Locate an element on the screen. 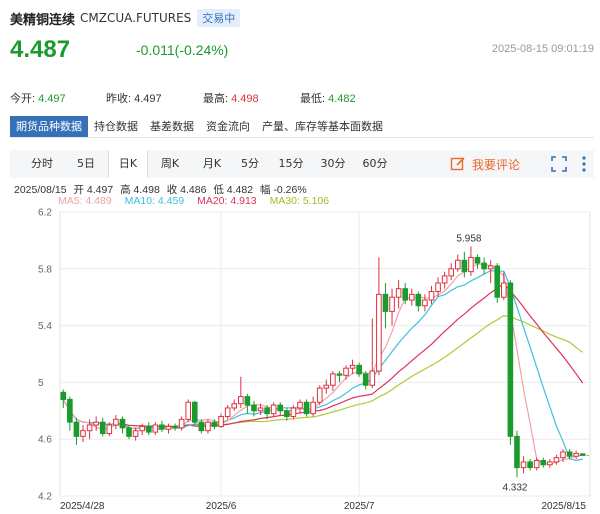  x-tick-label: 2025/8/15 is located at coordinates (564, 506).